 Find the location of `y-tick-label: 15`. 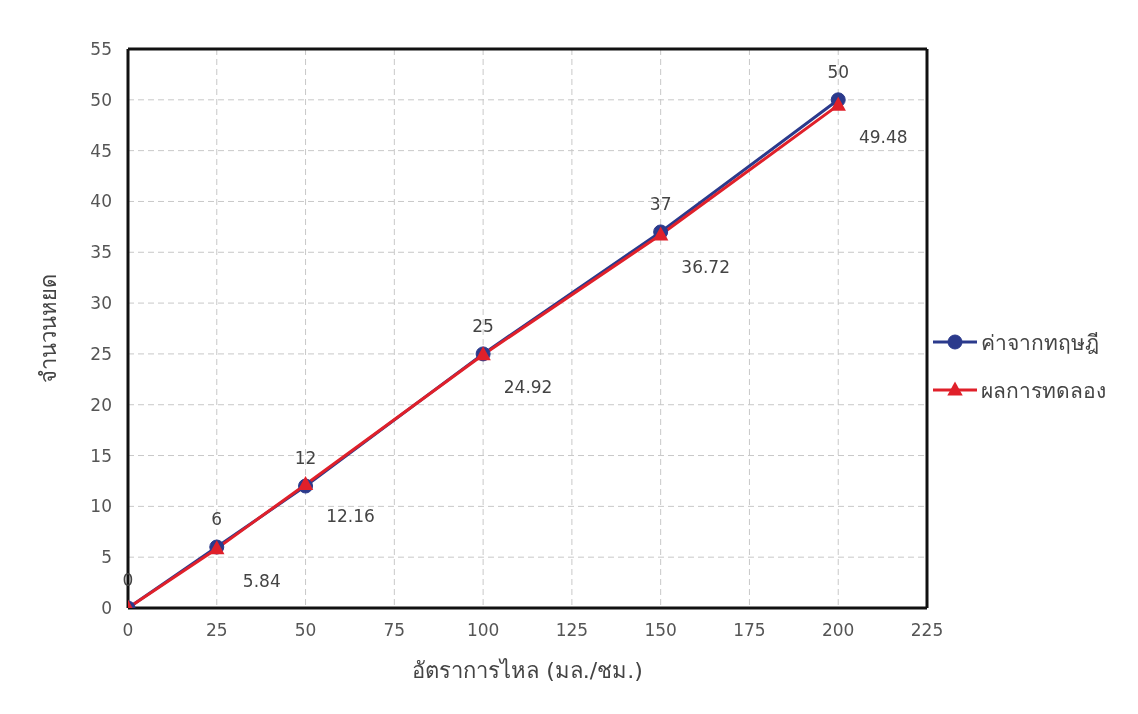

y-tick-label: 15 is located at coordinates (101, 455).